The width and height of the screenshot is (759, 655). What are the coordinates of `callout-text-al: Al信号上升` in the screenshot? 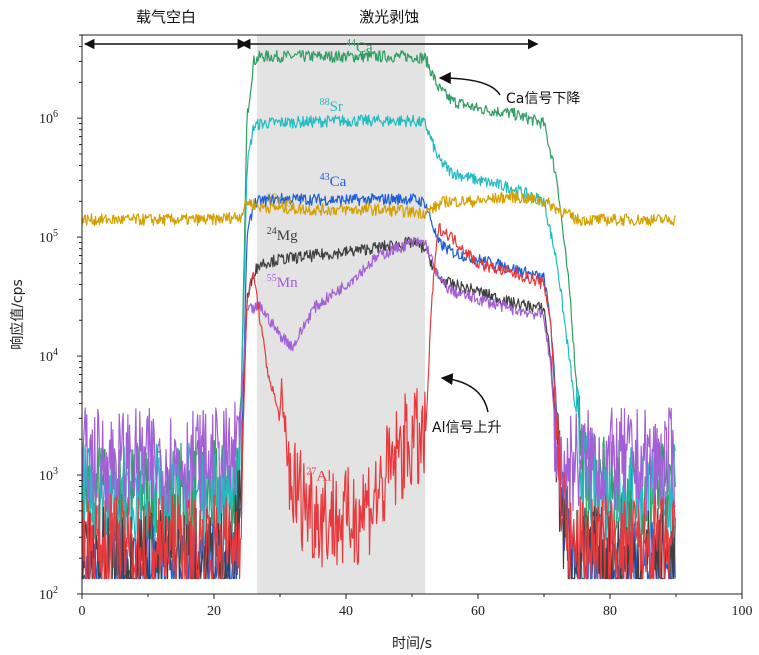 It's located at (466, 428).